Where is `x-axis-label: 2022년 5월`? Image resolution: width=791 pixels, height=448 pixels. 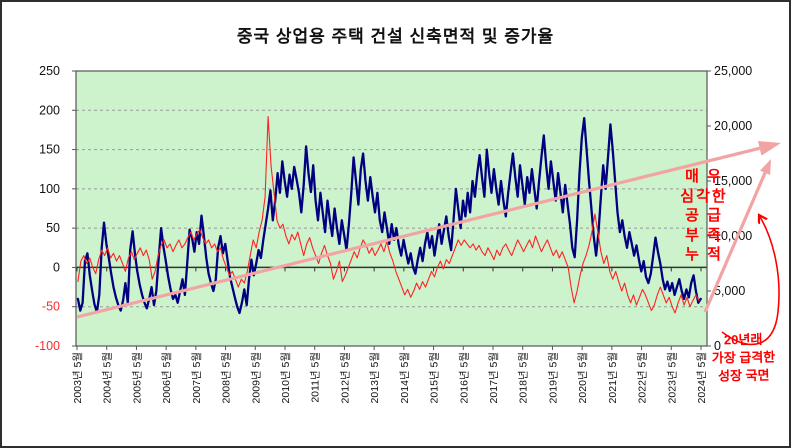
x-axis-label: 2022년 5월 is located at coordinates (643, 377).